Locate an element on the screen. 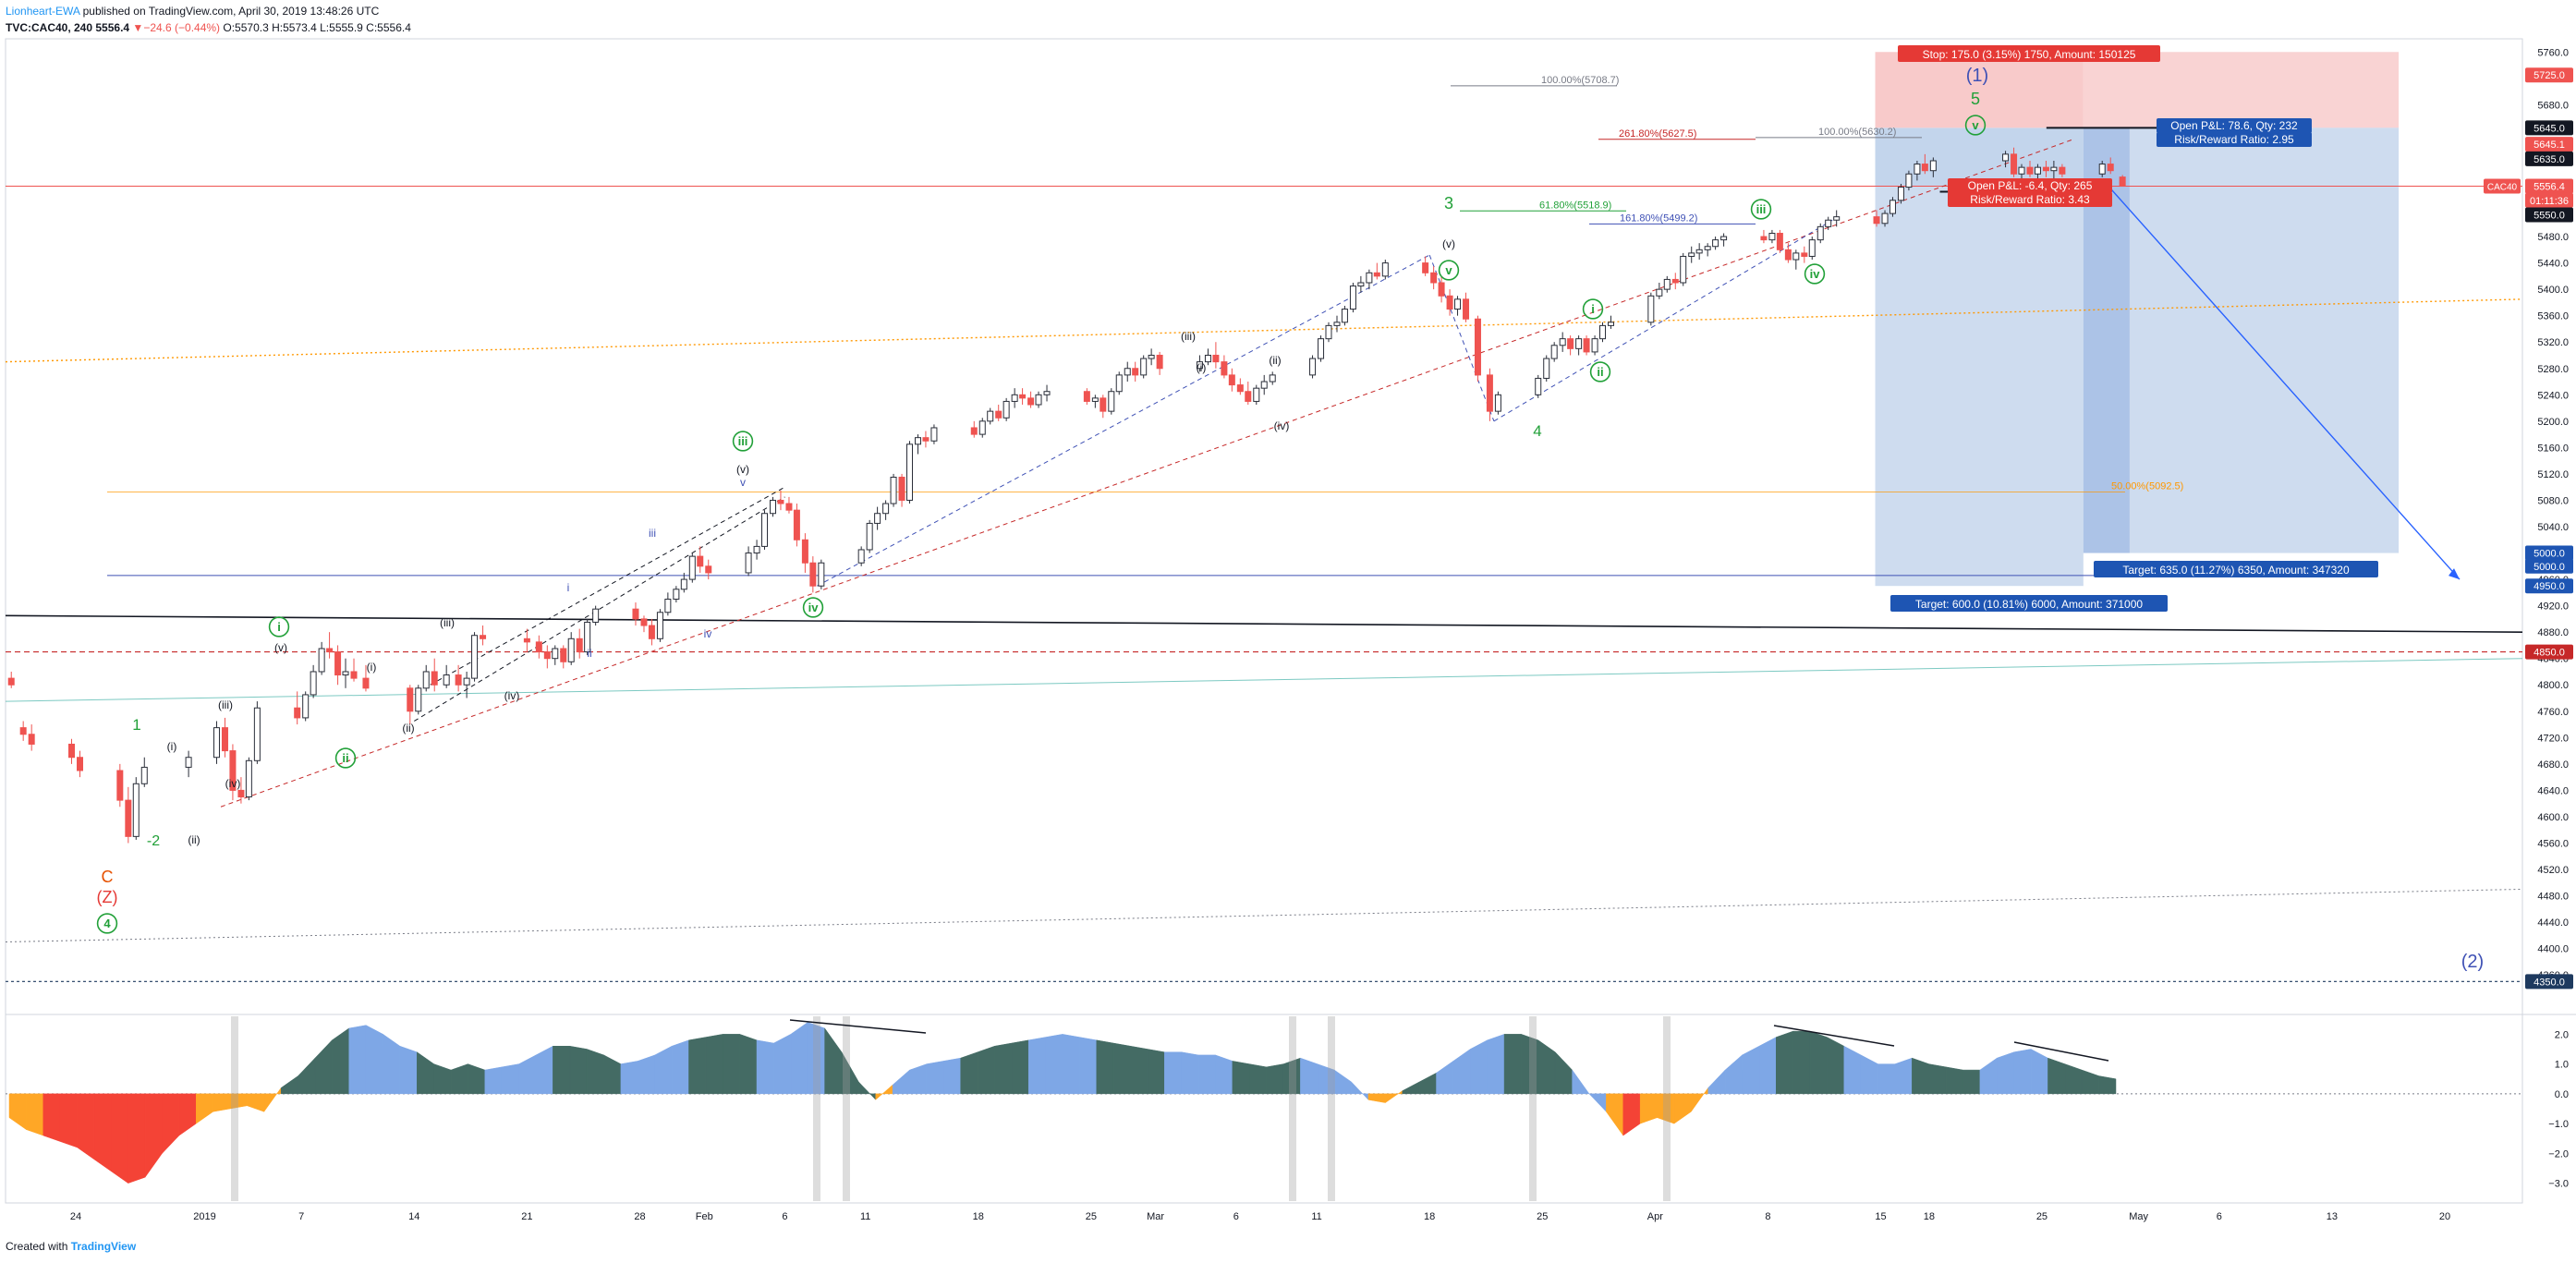 This screenshot has height=1263, width=2576. ohlc-values: O:5570.3 H:5573.4 L:5555.9 C:5556.4 is located at coordinates (317, 27).